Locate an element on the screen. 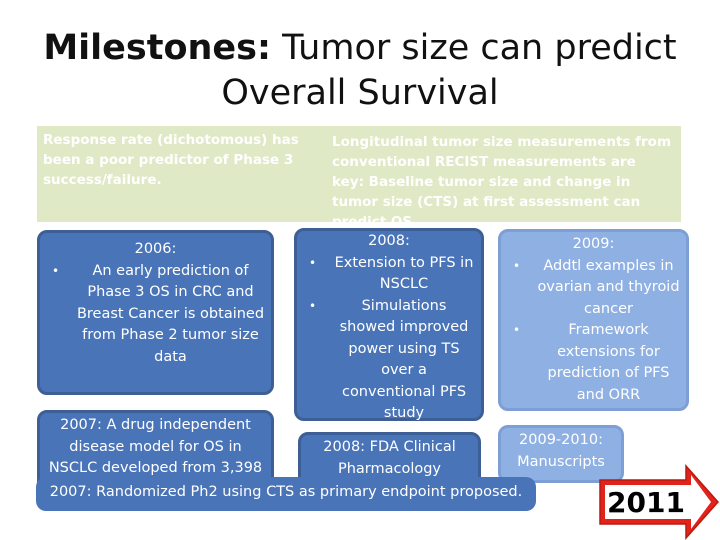  title-line2: Overall Survival is located at coordinates (360, 93).